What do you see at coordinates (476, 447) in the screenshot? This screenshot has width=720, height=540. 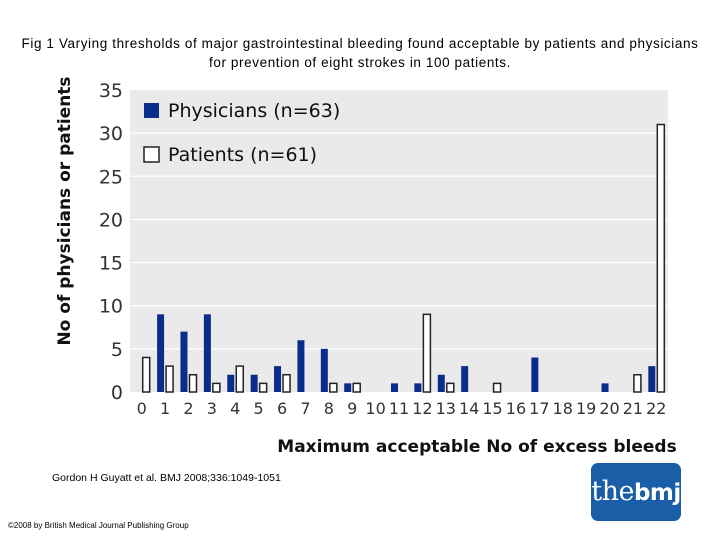 I see `x-axis-label: Maximum acceptable No of excess bleeds` at bounding box center [476, 447].